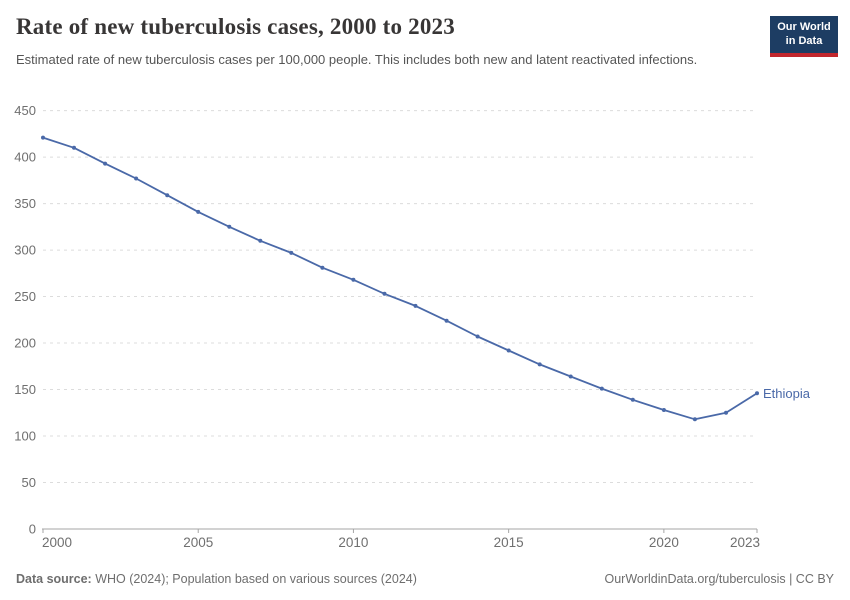 The height and width of the screenshot is (600, 850). I want to click on y-axis-tick-label: 450, so click(25, 110).